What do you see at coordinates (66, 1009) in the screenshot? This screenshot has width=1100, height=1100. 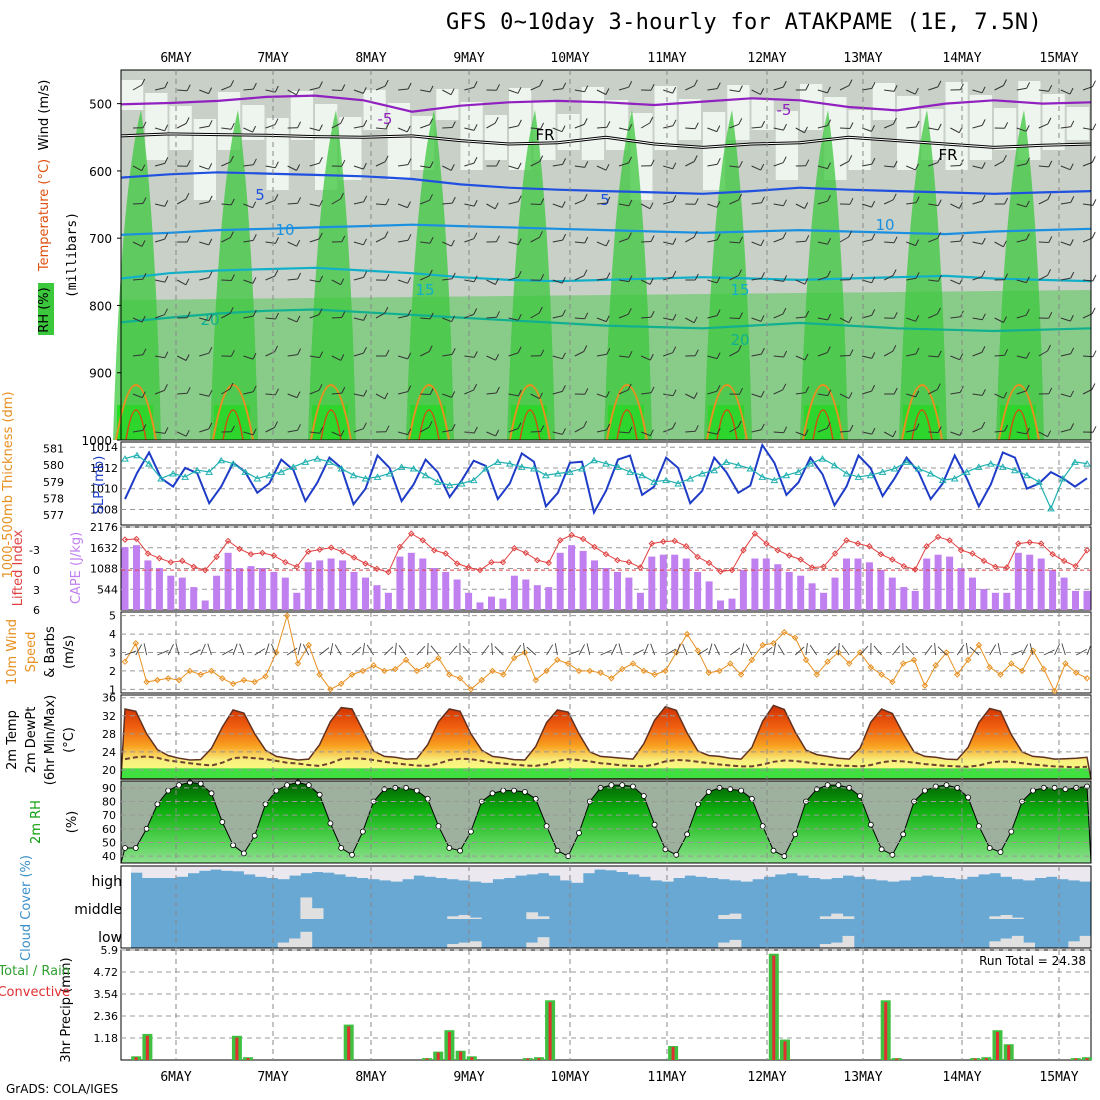 I see `precip-axis-label: 3hr Precip (mm)` at bounding box center [66, 1009].